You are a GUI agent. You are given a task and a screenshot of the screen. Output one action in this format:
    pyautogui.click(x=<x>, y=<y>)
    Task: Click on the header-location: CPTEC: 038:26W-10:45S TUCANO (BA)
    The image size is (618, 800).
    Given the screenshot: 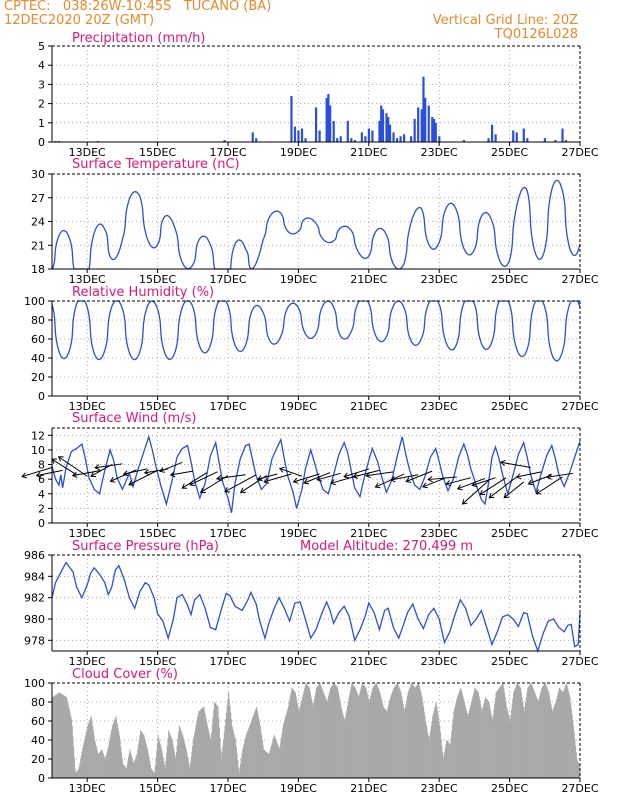 What is the action you would take?
    pyautogui.click(x=138, y=7)
    